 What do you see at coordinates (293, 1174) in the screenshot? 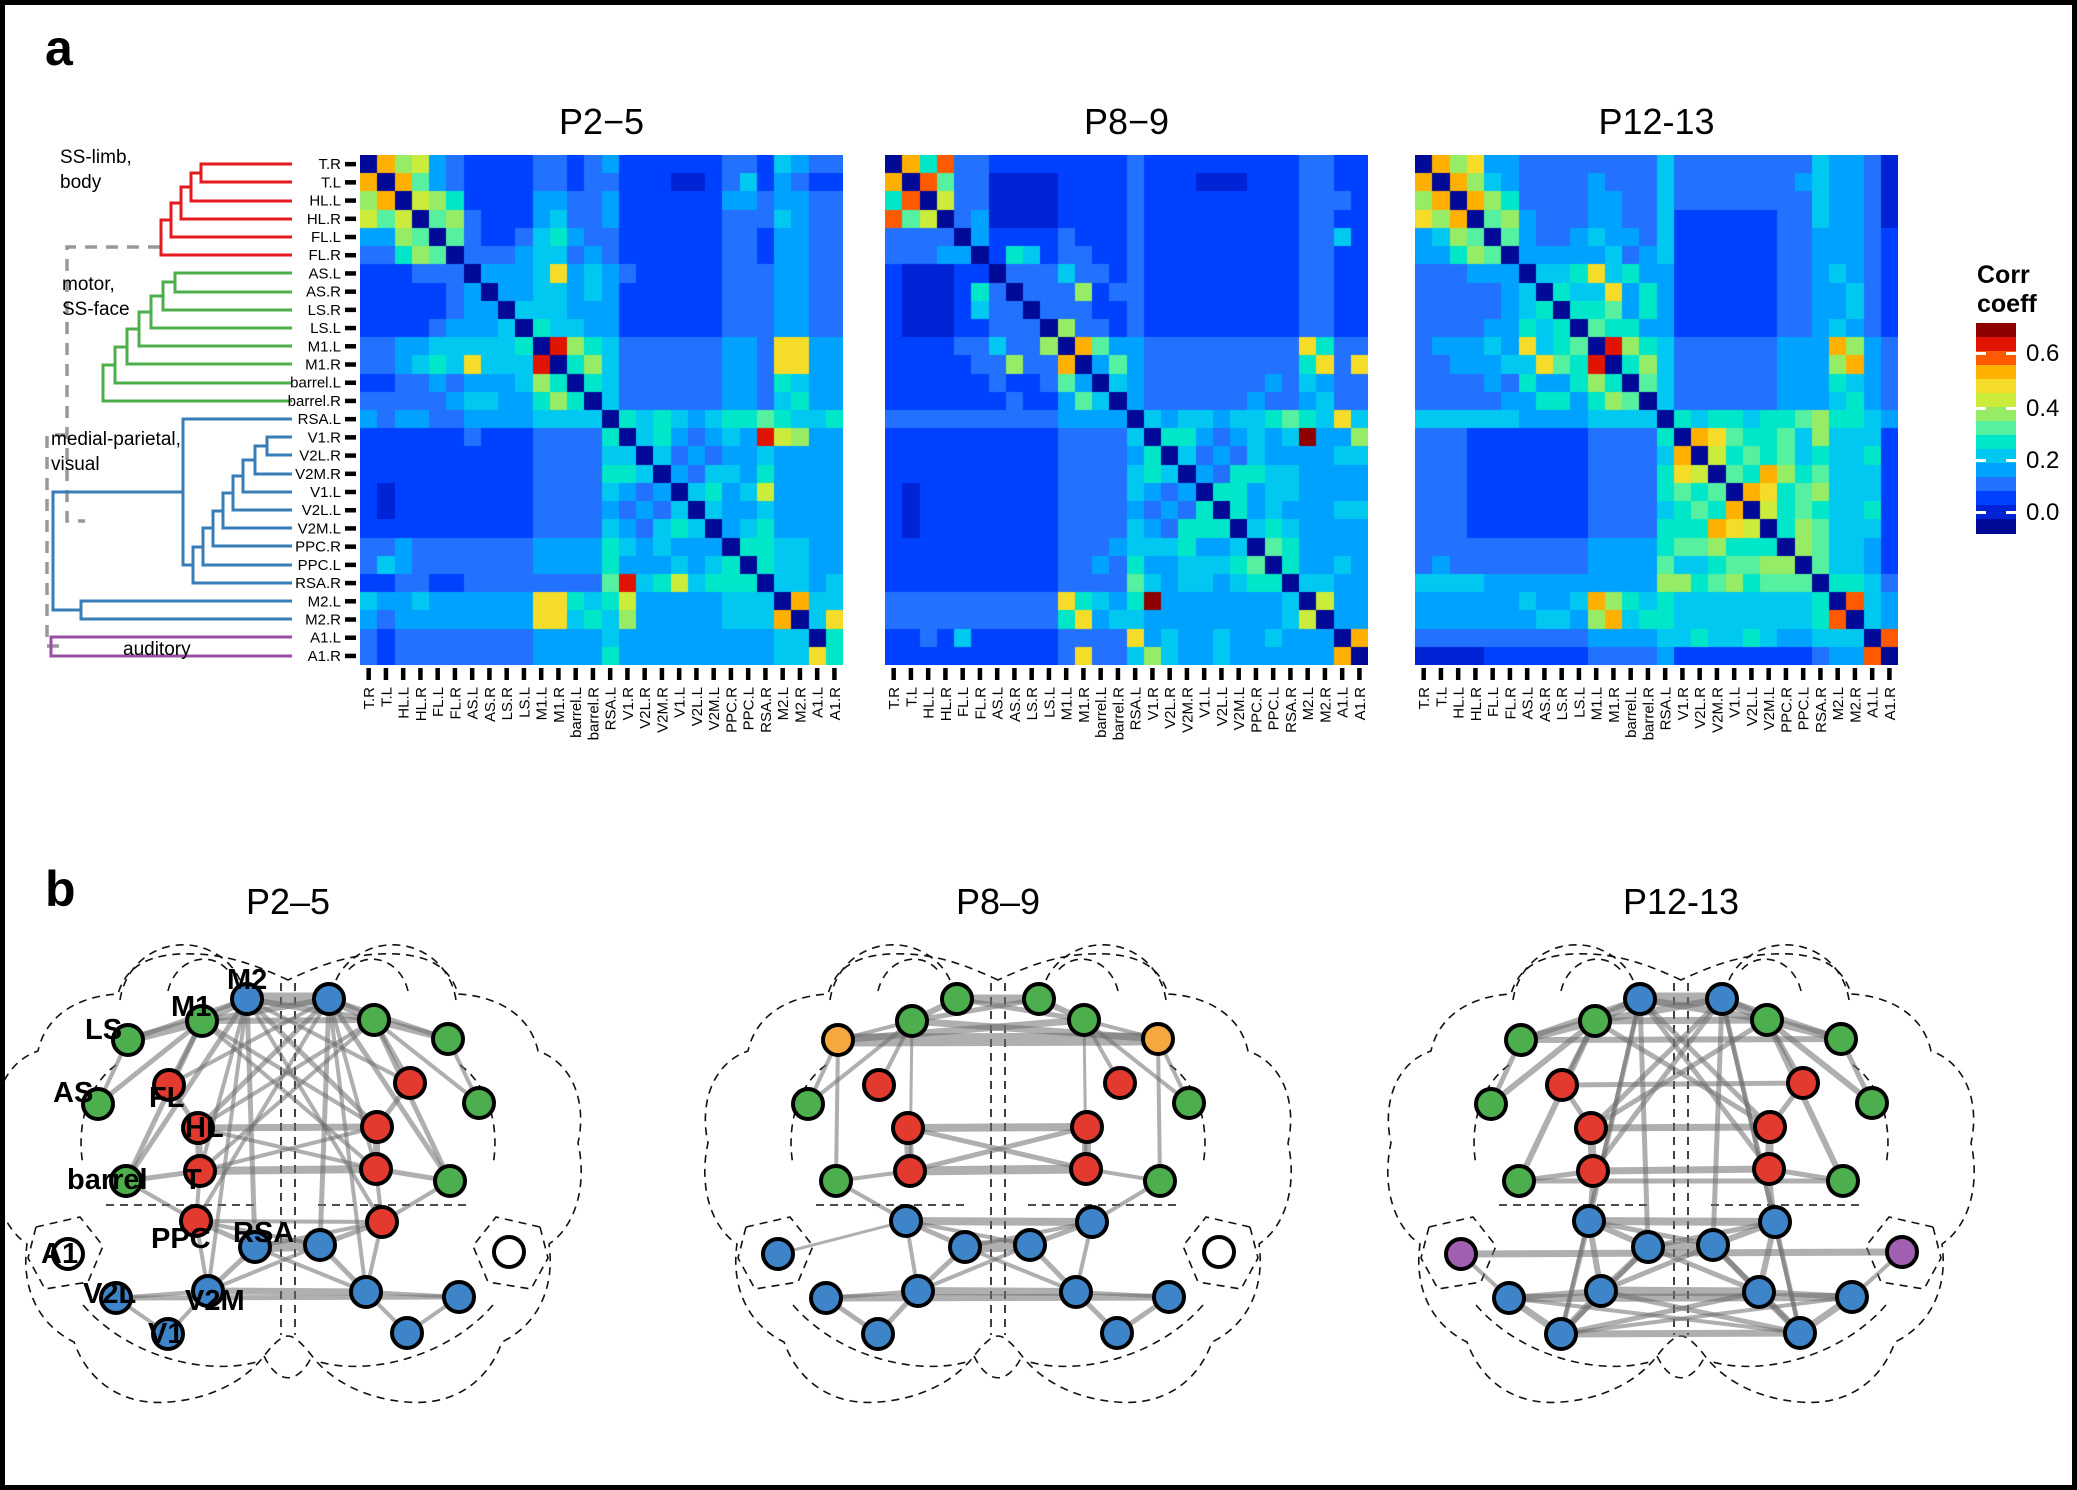
I see `brain-outline` at bounding box center [293, 1174].